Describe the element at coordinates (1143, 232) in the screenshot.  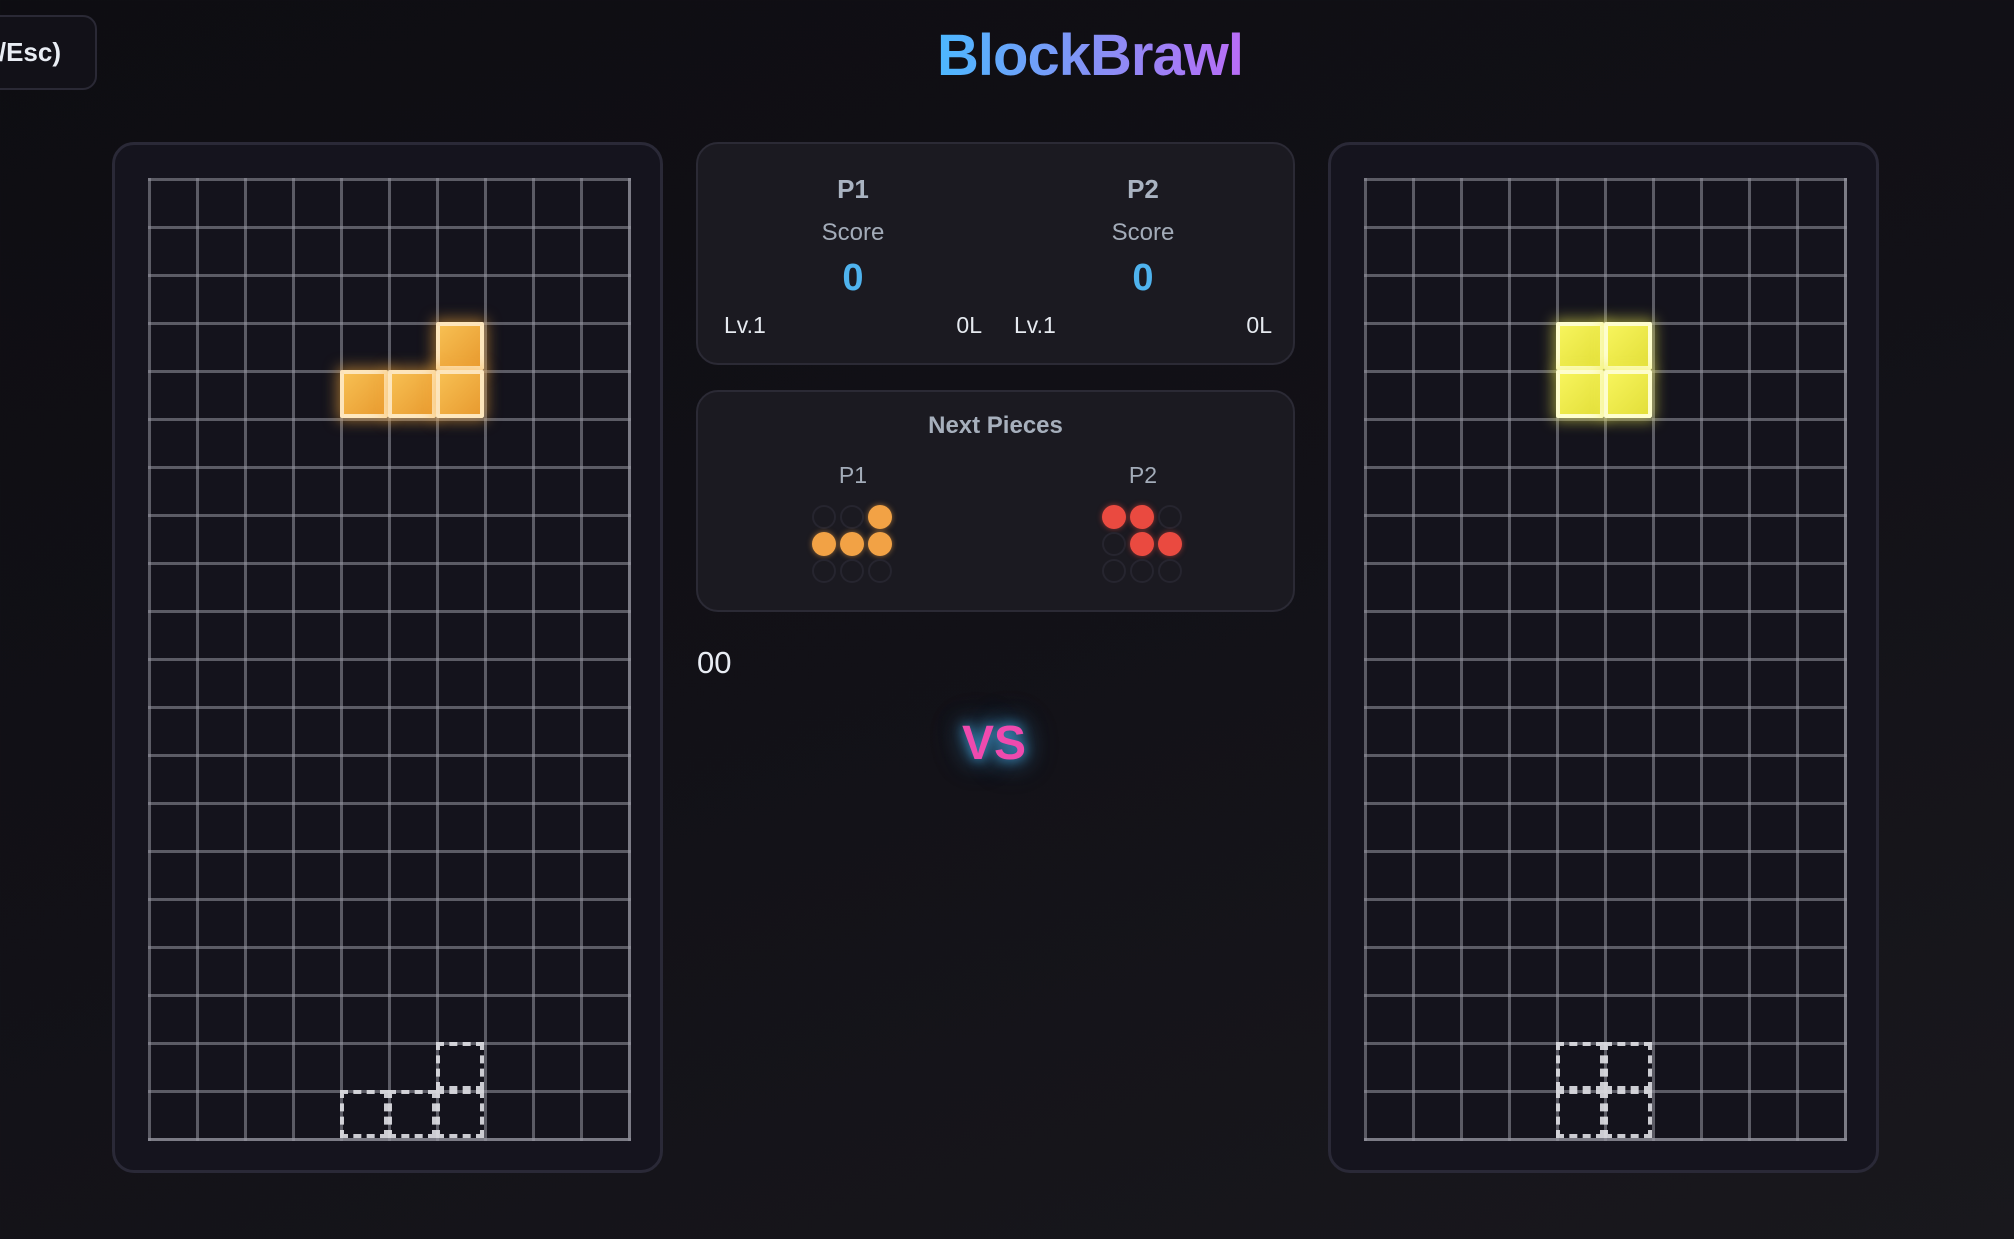
I see `p2-score-label: Score` at that location.